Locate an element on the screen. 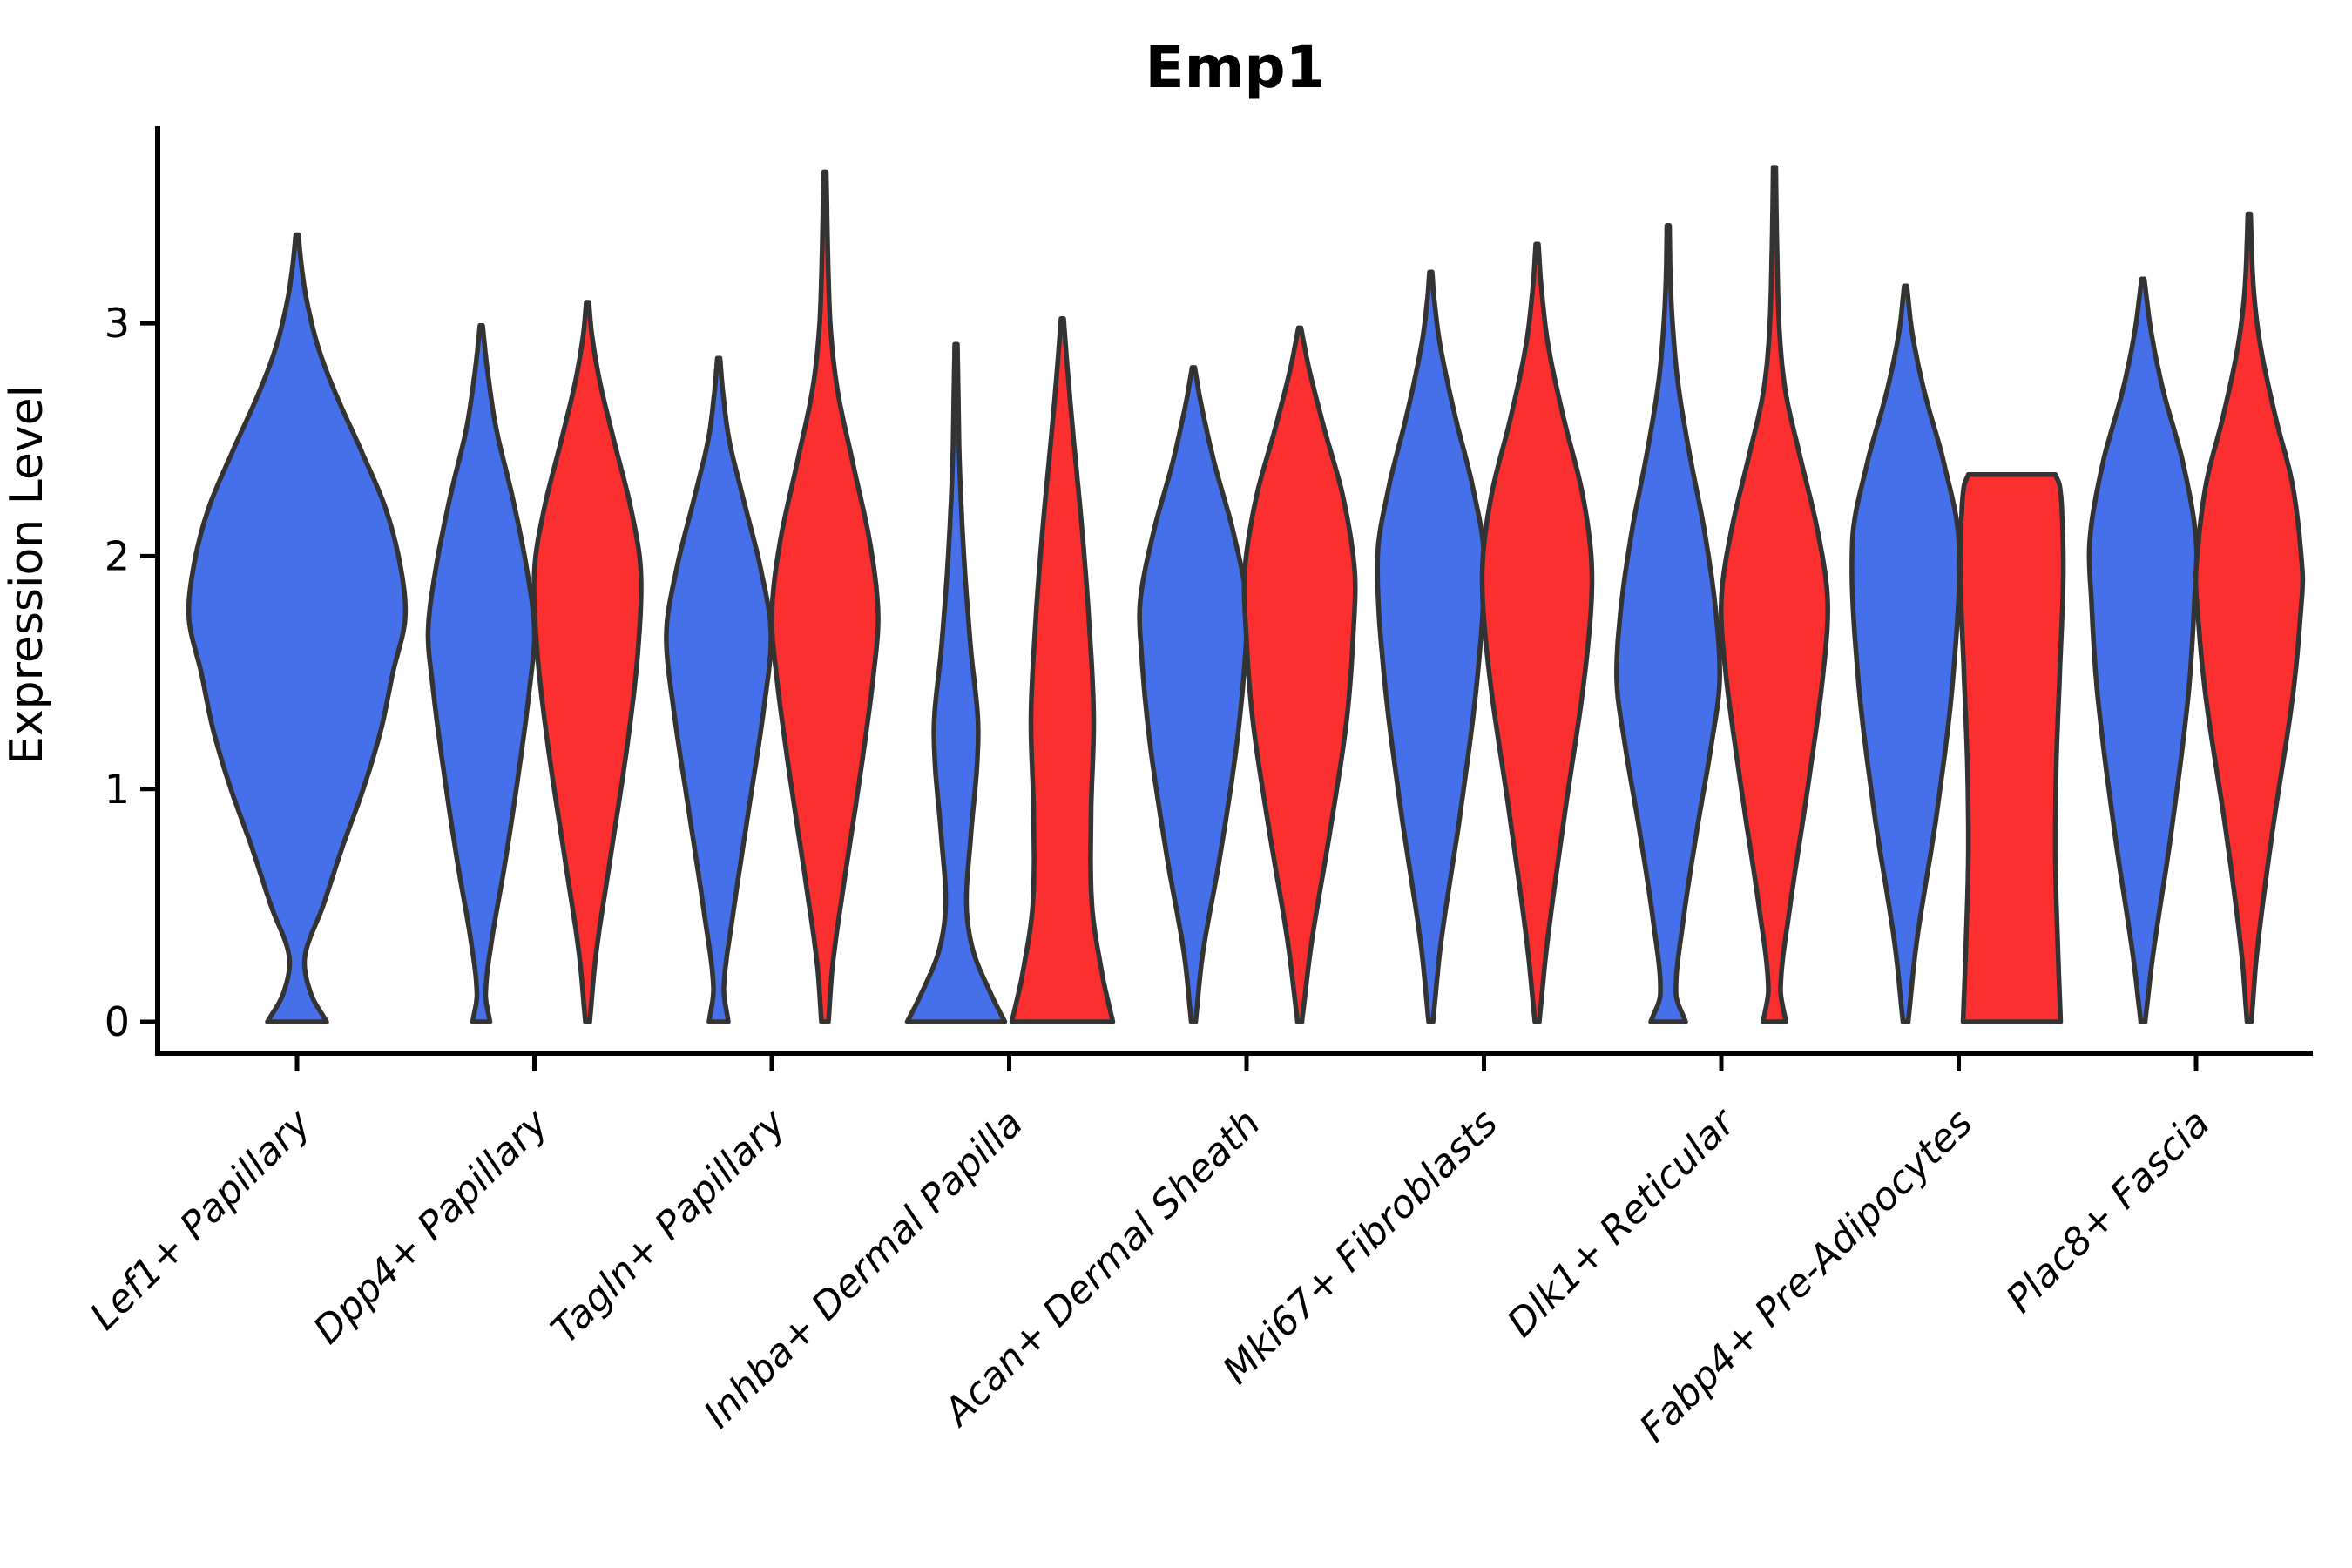 Image resolution: width=2352 pixels, height=1568 pixels. violin-0-blue is located at coordinates (297, 628).